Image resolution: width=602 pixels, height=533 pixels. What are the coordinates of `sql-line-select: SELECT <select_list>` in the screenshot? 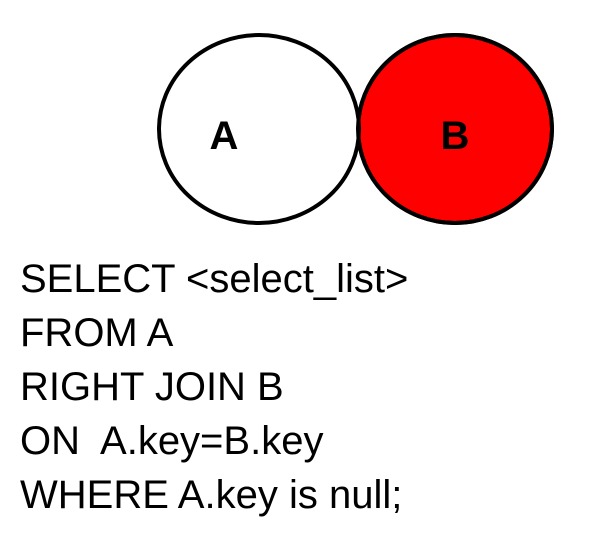 It's located at (214, 279).